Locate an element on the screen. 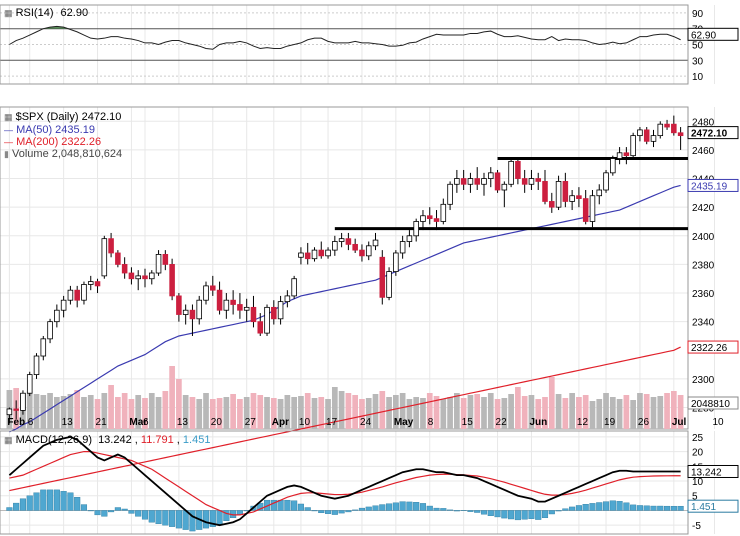 The height and width of the screenshot is (536, 740). ma50-tag: 2435.19 is located at coordinates (709, 186).